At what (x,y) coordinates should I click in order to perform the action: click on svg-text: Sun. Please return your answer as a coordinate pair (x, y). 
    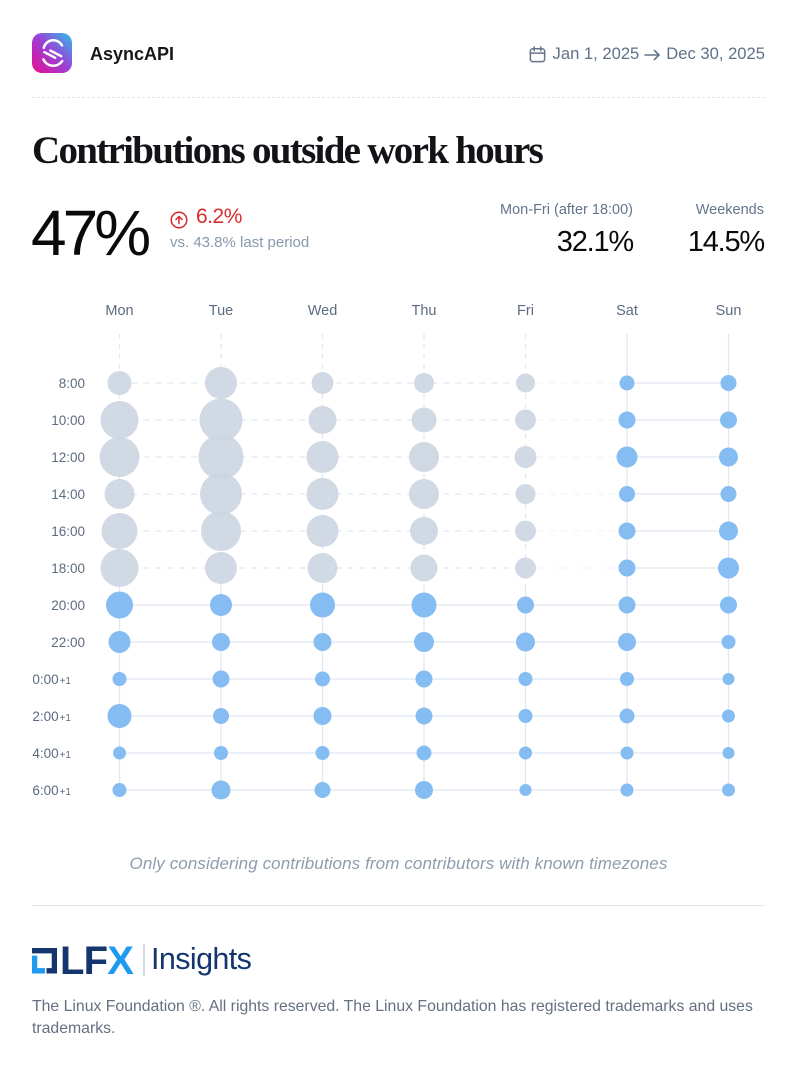
    Looking at the image, I should click on (729, 311).